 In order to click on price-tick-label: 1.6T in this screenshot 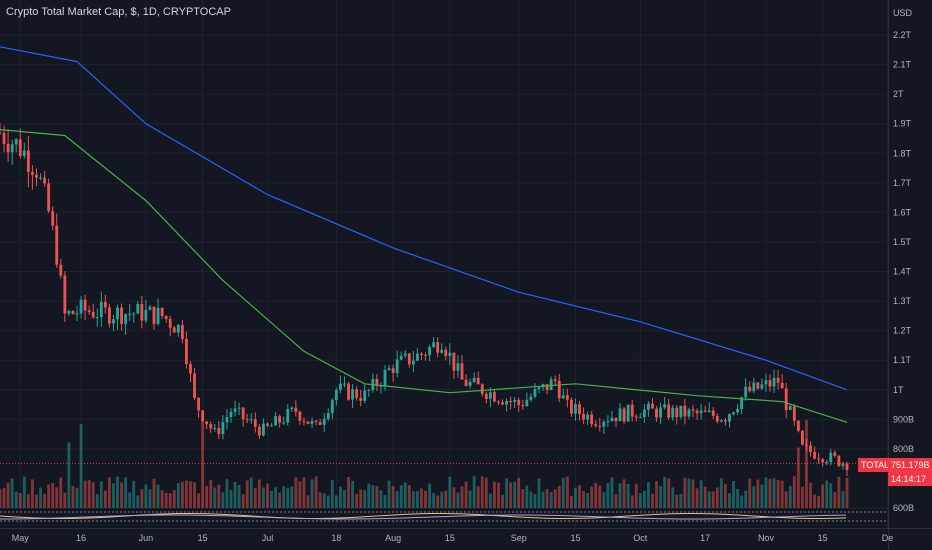, I will do `click(902, 212)`.